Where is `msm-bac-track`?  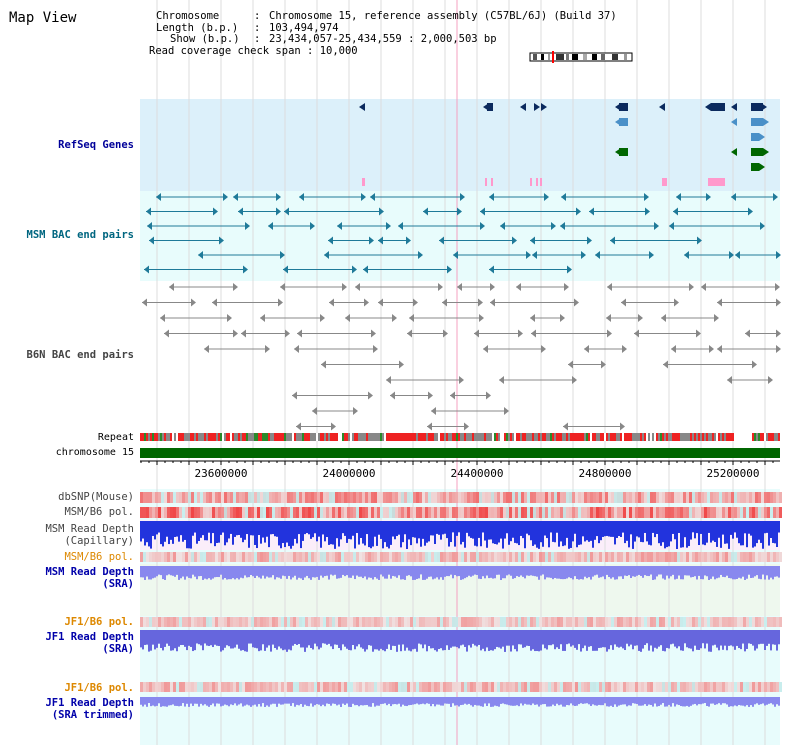
msm-bac-track is located at coordinates (462, 233).